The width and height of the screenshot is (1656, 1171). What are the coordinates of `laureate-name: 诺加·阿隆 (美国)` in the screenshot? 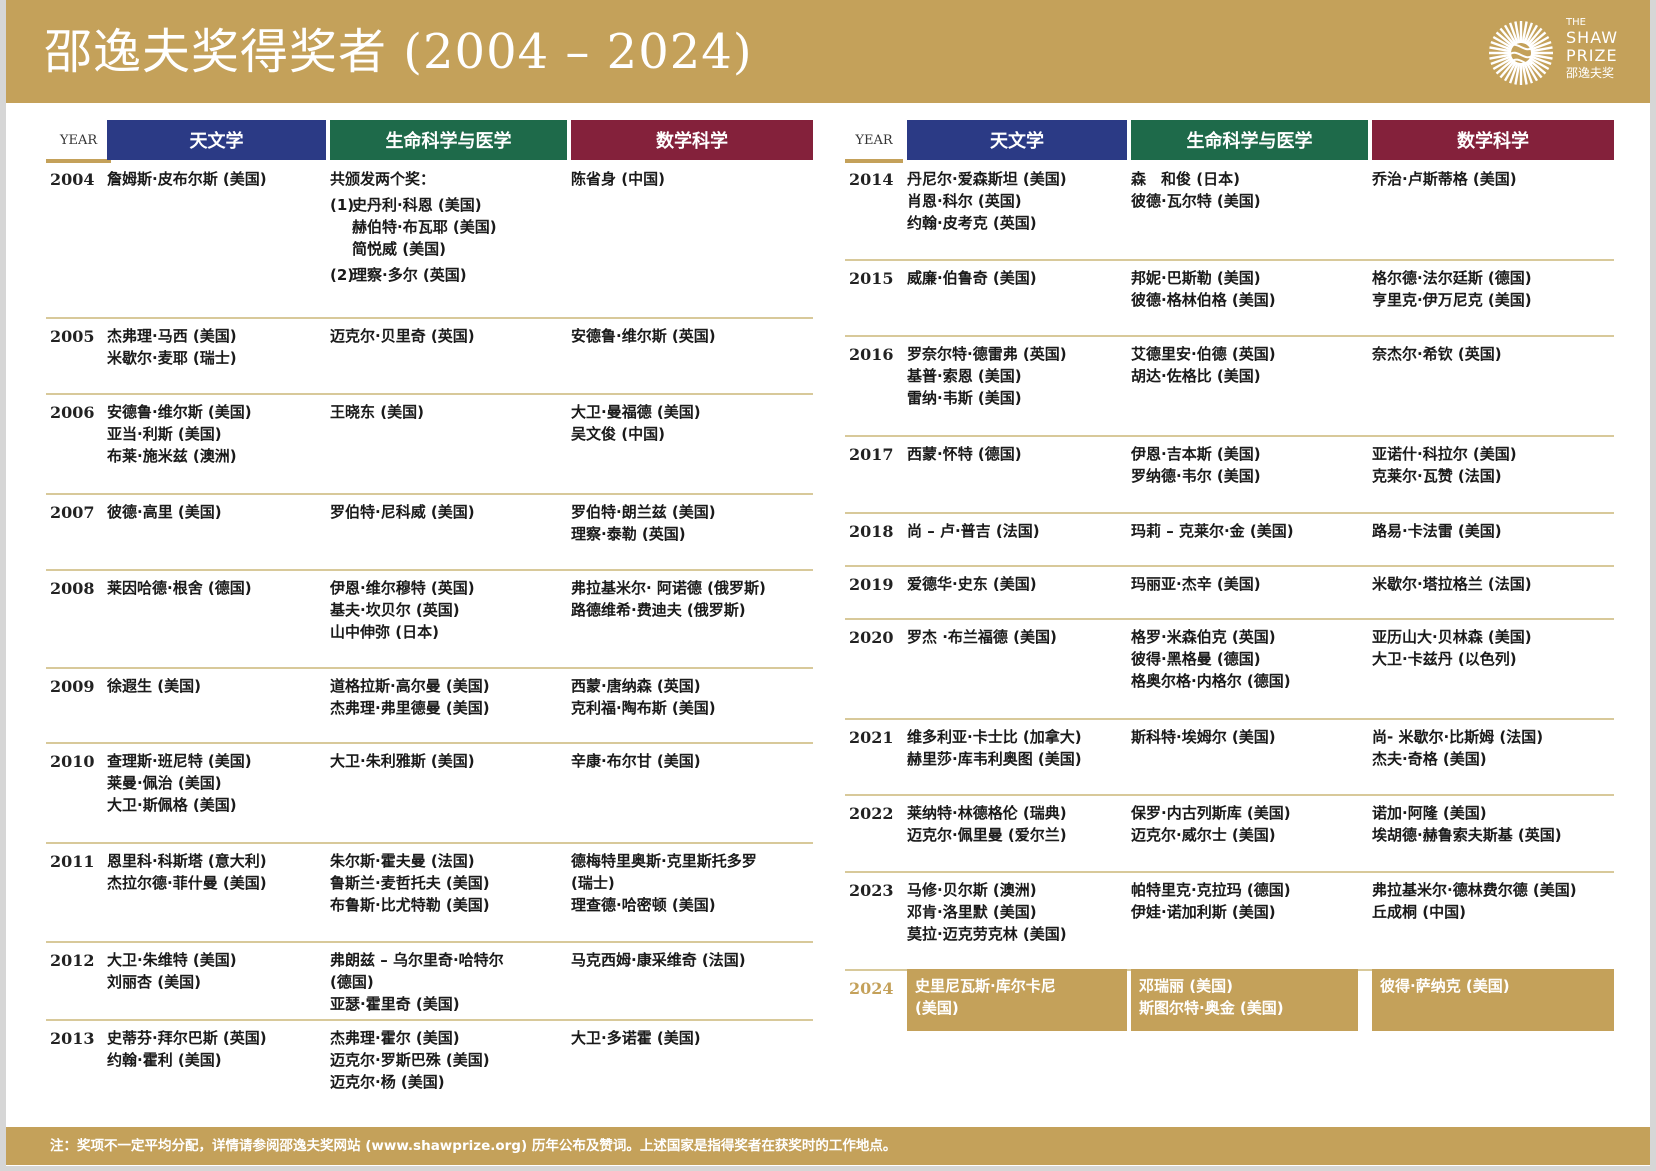 It's located at (1429, 813).